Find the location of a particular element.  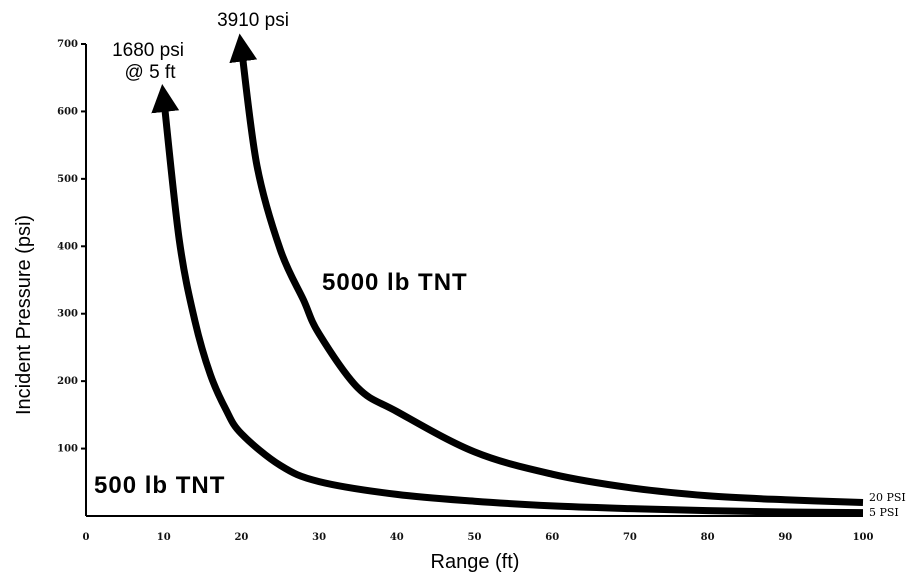

series-label-500: 500 lb TNT is located at coordinates (159, 485).